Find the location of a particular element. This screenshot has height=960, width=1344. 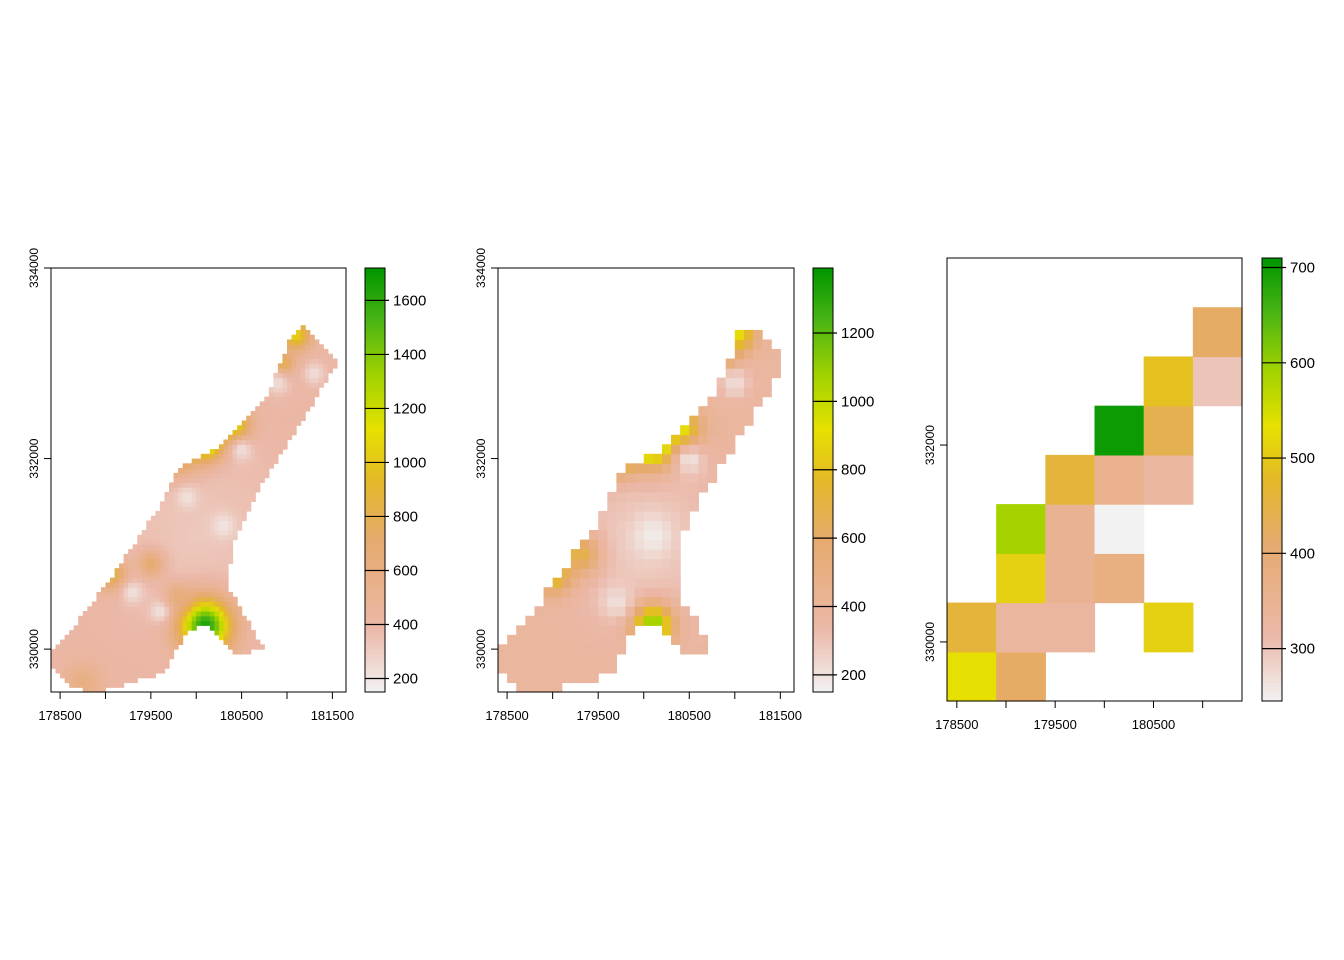

x-tick-label: 180500 is located at coordinates (689, 715).